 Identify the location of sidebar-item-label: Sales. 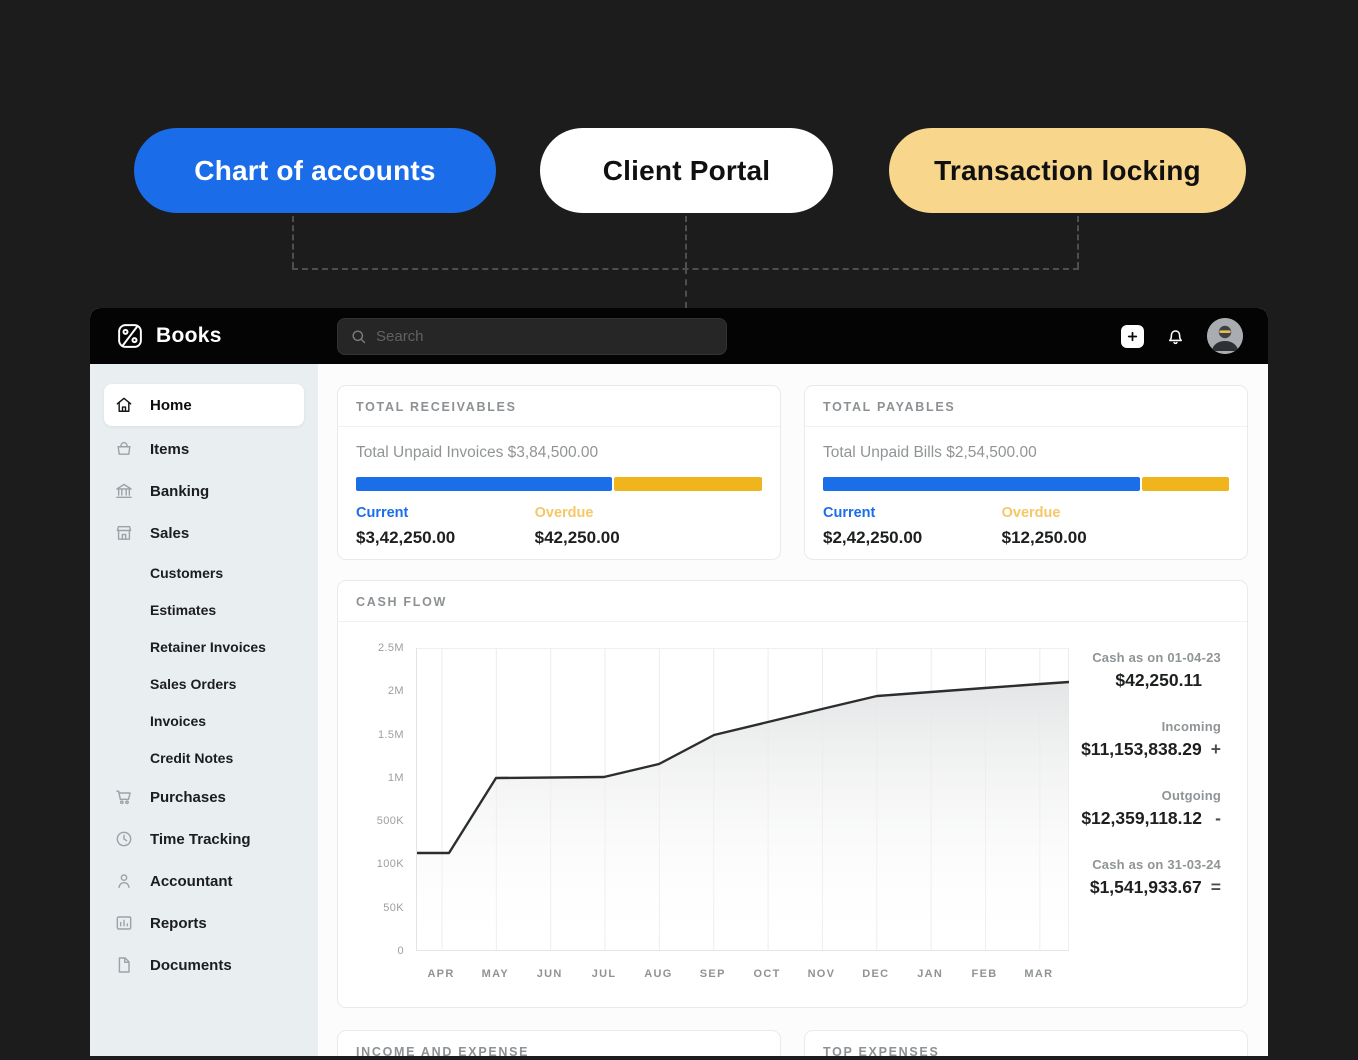
(170, 533).